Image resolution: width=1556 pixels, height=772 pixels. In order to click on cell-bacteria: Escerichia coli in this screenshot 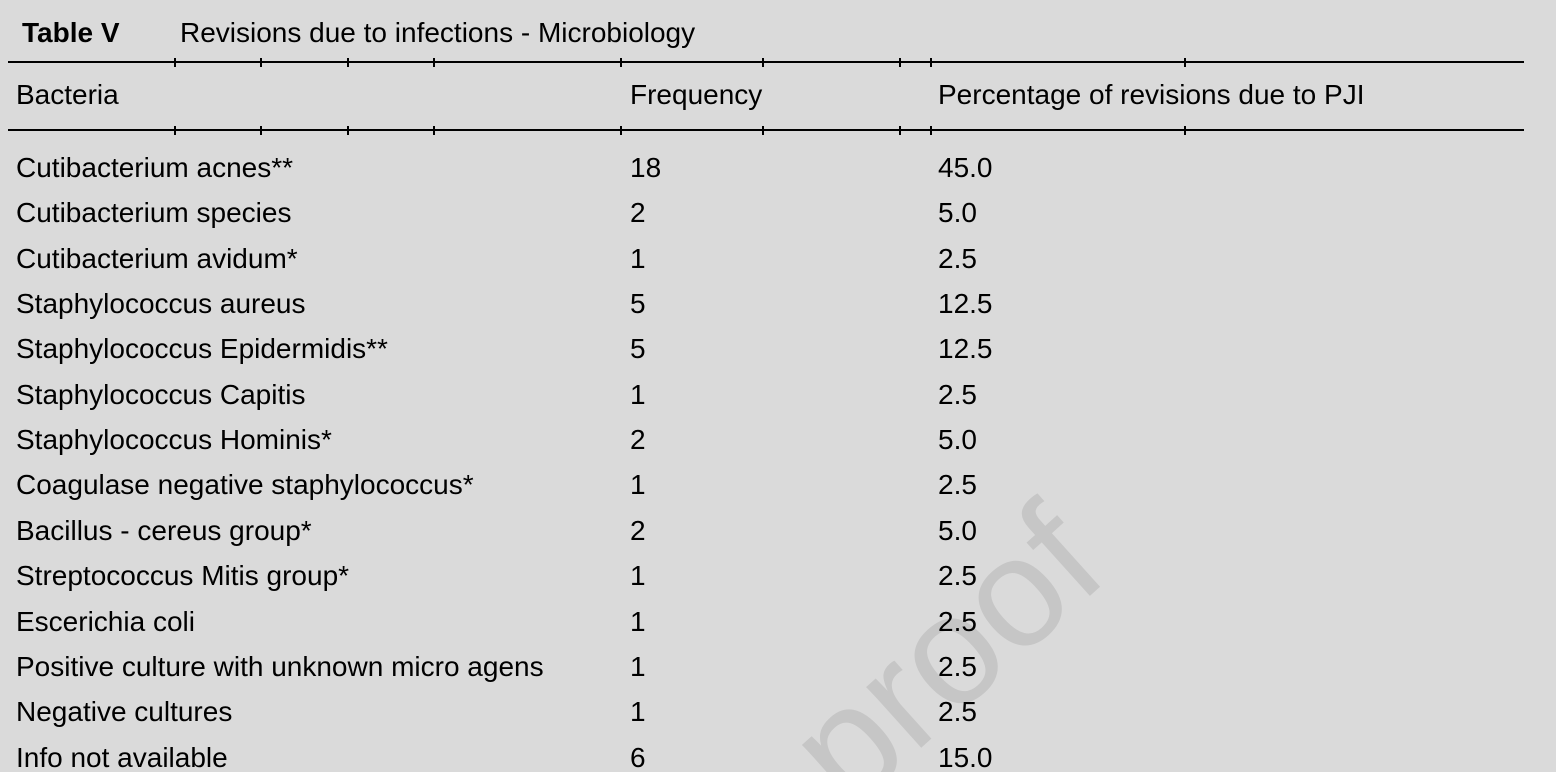, I will do `click(105, 621)`.